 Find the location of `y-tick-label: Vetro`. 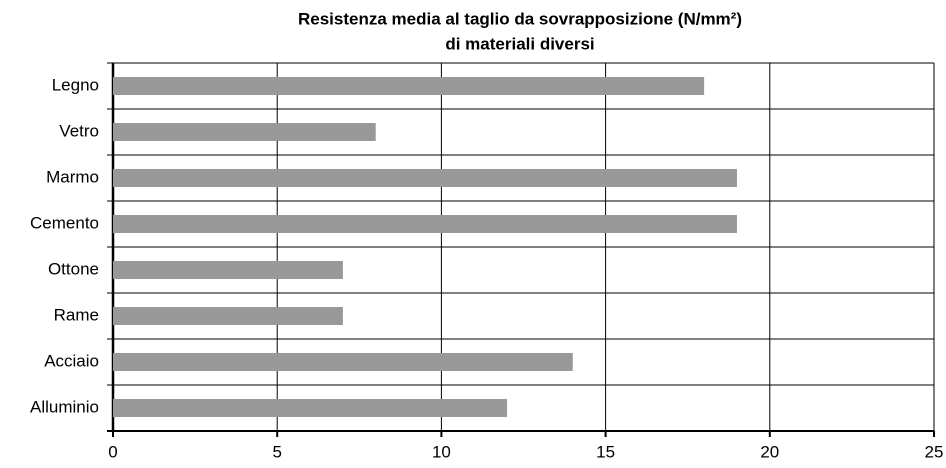

y-tick-label: Vetro is located at coordinates (79, 130).